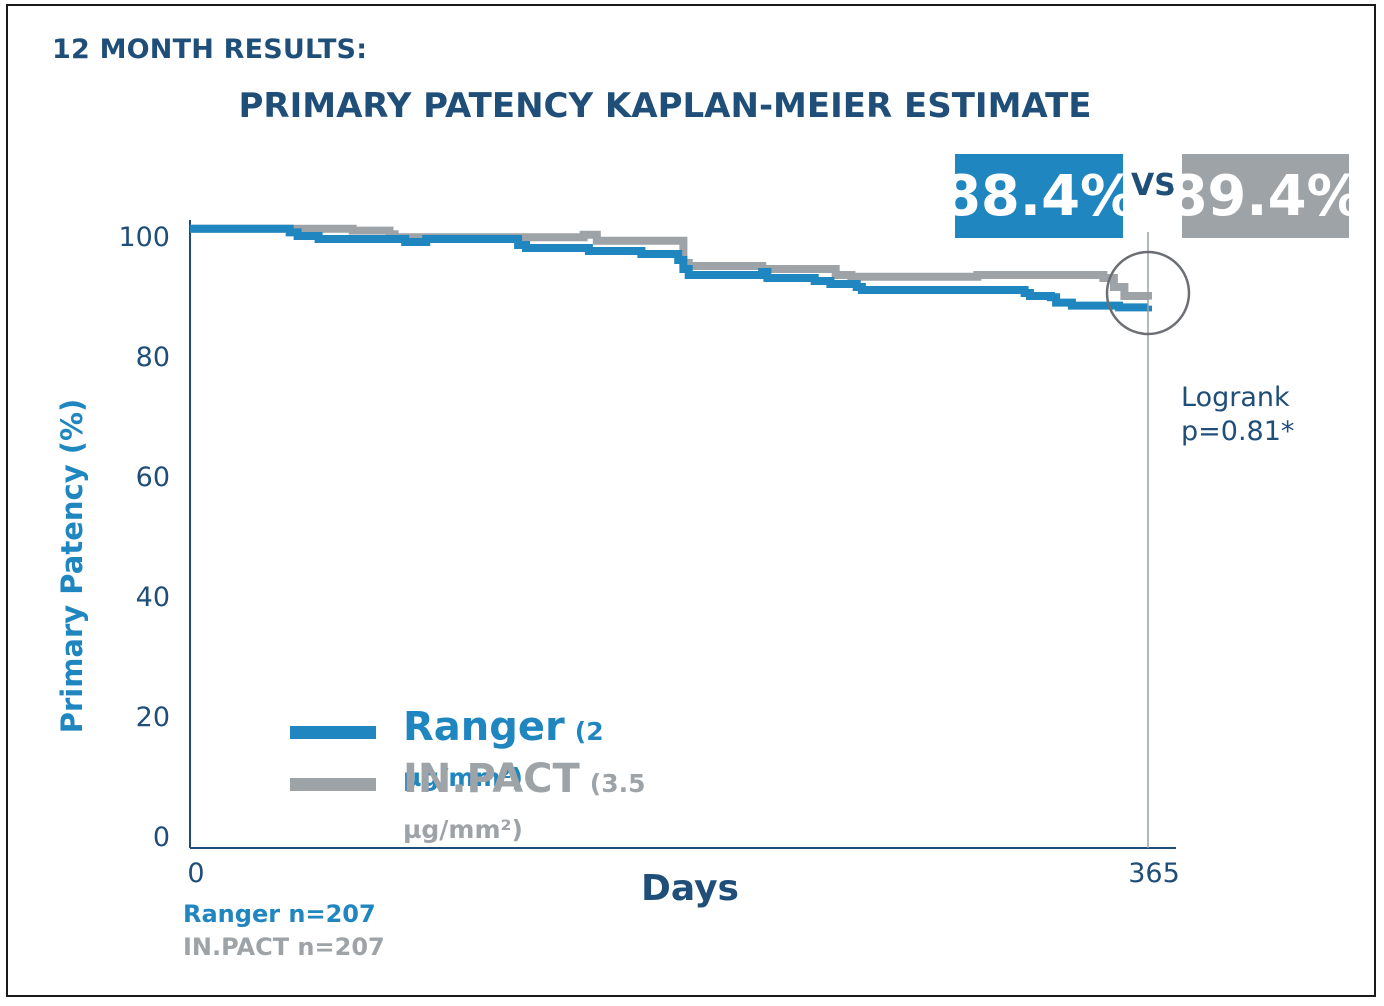 This screenshot has height=1006, width=1384. What do you see at coordinates (1039, 196) in the screenshot?
I see `ranger-result-badge: 88.4%` at bounding box center [1039, 196].